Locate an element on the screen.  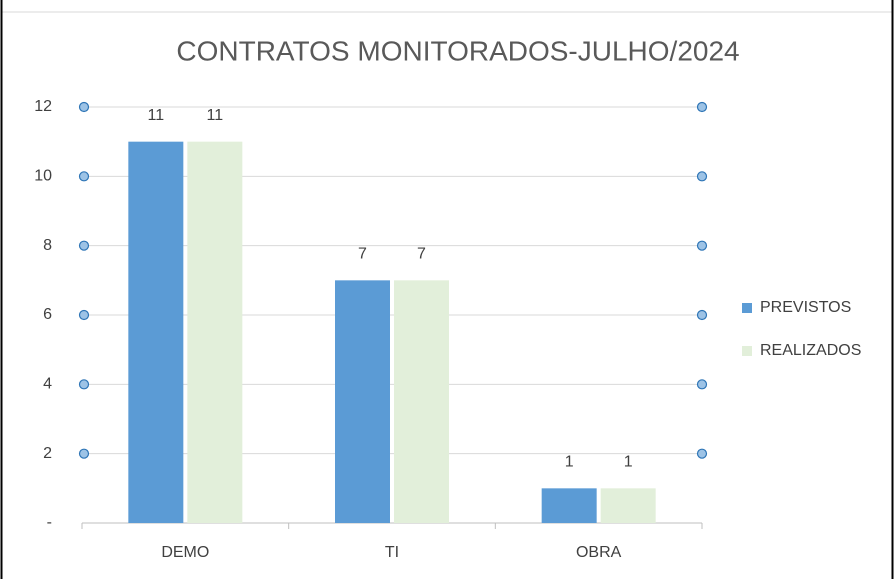
y-tick-label: 8 is located at coordinates (47, 245).